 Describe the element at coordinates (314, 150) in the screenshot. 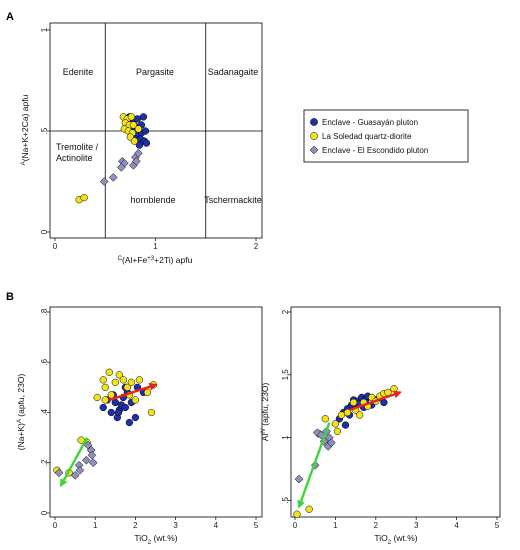

I see `legend-marker-escondido` at that location.